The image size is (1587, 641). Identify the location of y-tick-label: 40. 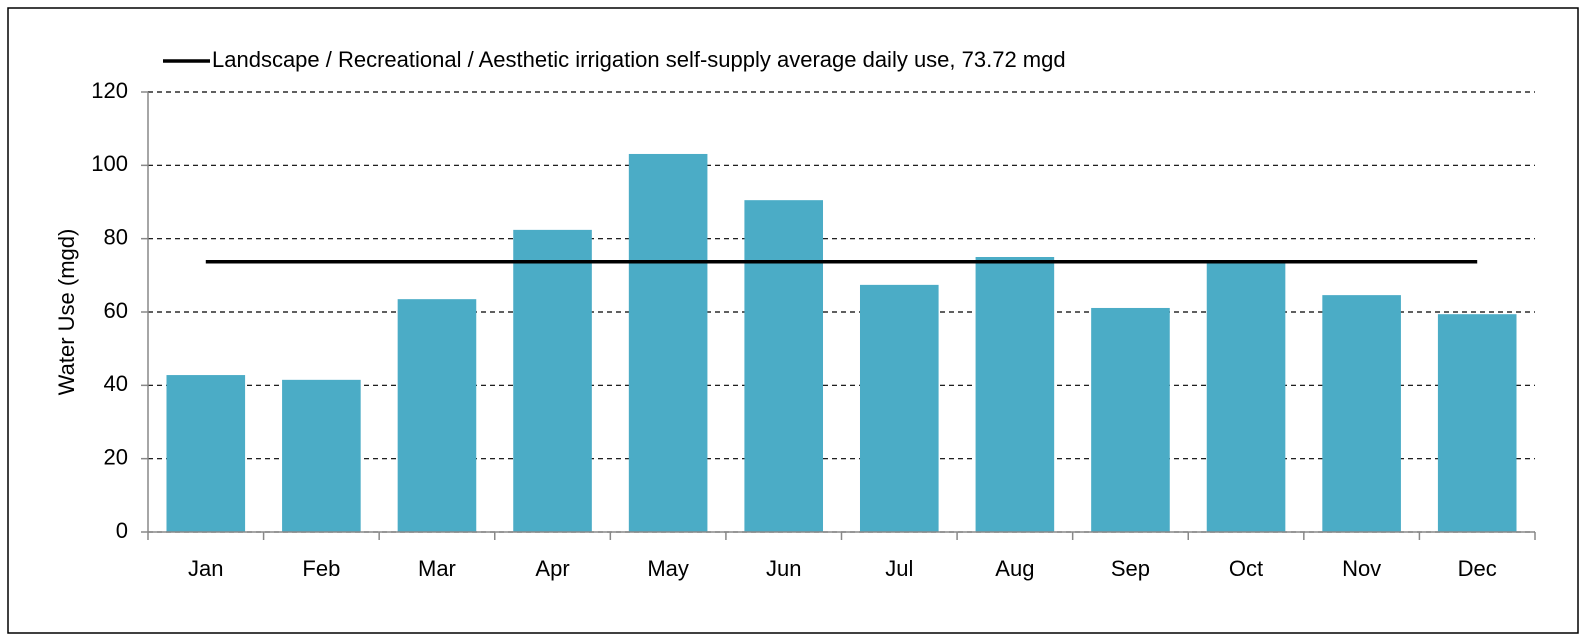
(116, 383).